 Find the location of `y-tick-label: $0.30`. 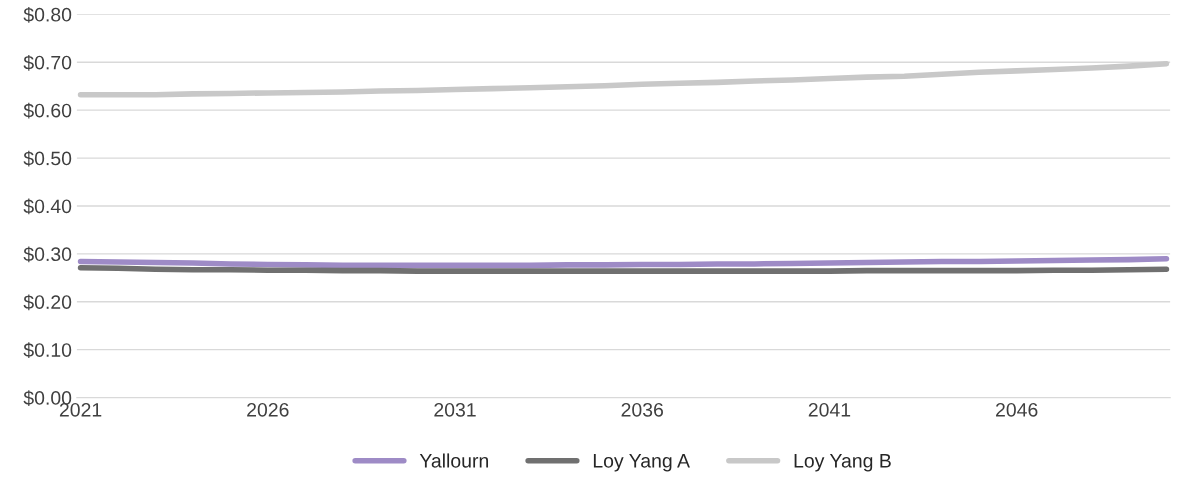

y-tick-label: $0.30 is located at coordinates (47, 254).